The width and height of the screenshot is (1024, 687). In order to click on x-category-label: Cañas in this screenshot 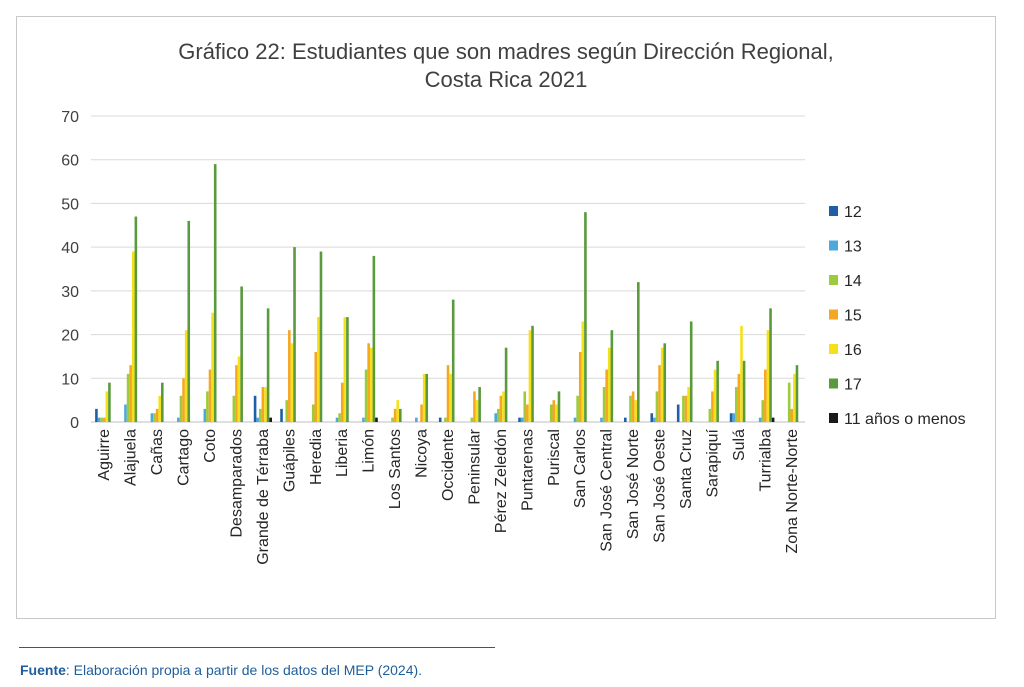, I will do `click(157, 452)`.